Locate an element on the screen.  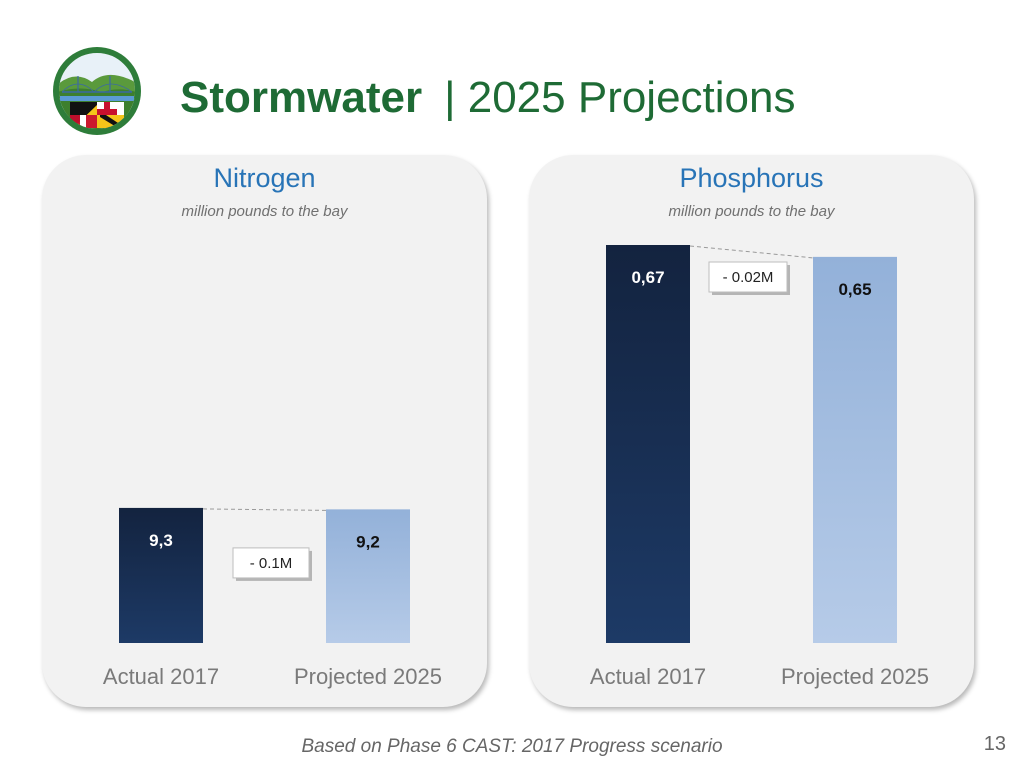
nitrogen-title: Nitrogen is located at coordinates (264, 178).